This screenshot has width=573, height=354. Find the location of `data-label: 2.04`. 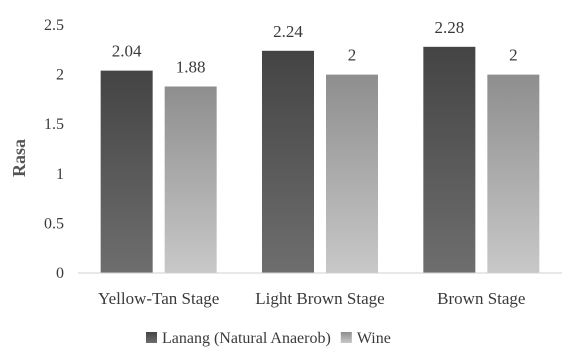

data-label: 2.04 is located at coordinates (127, 51).